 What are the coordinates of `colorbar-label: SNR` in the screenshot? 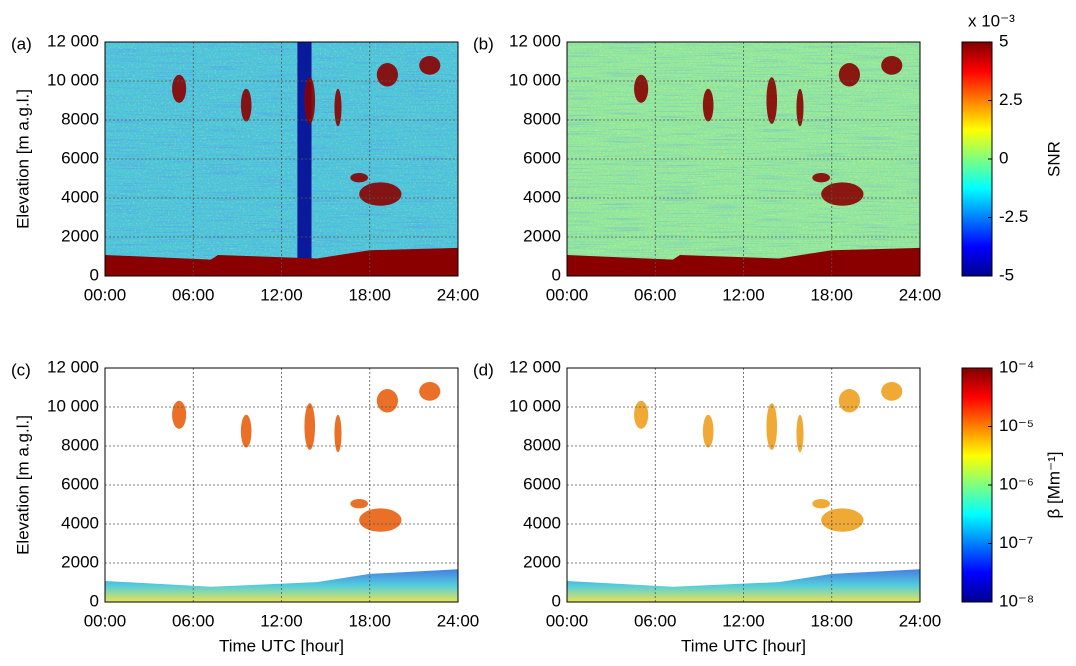 It's located at (1053, 159).